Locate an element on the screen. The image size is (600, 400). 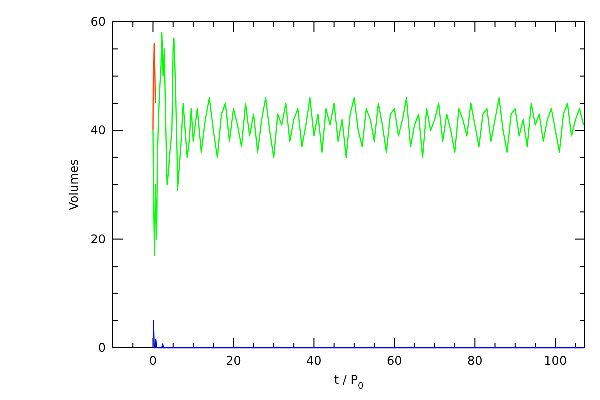
x-axis-title: t / P$_{0}$ is located at coordinates (349, 382).